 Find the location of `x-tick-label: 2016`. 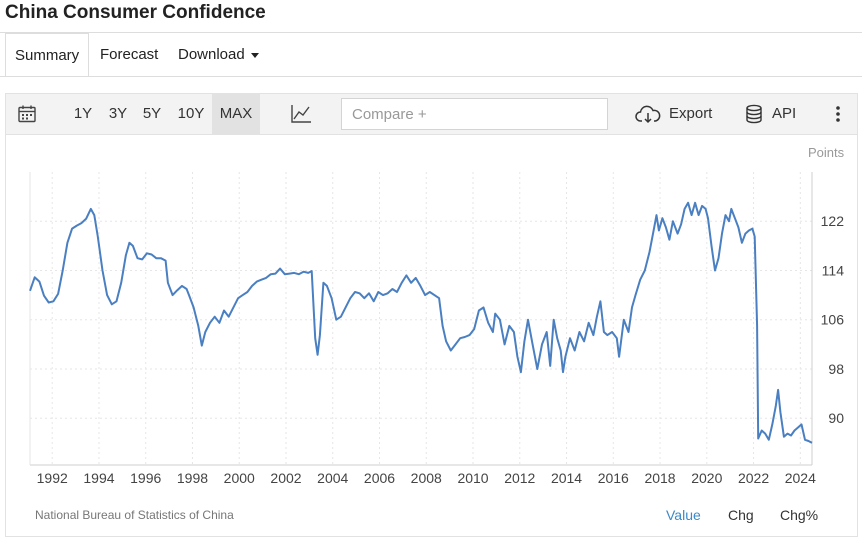

x-tick-label: 2016 is located at coordinates (613, 478).